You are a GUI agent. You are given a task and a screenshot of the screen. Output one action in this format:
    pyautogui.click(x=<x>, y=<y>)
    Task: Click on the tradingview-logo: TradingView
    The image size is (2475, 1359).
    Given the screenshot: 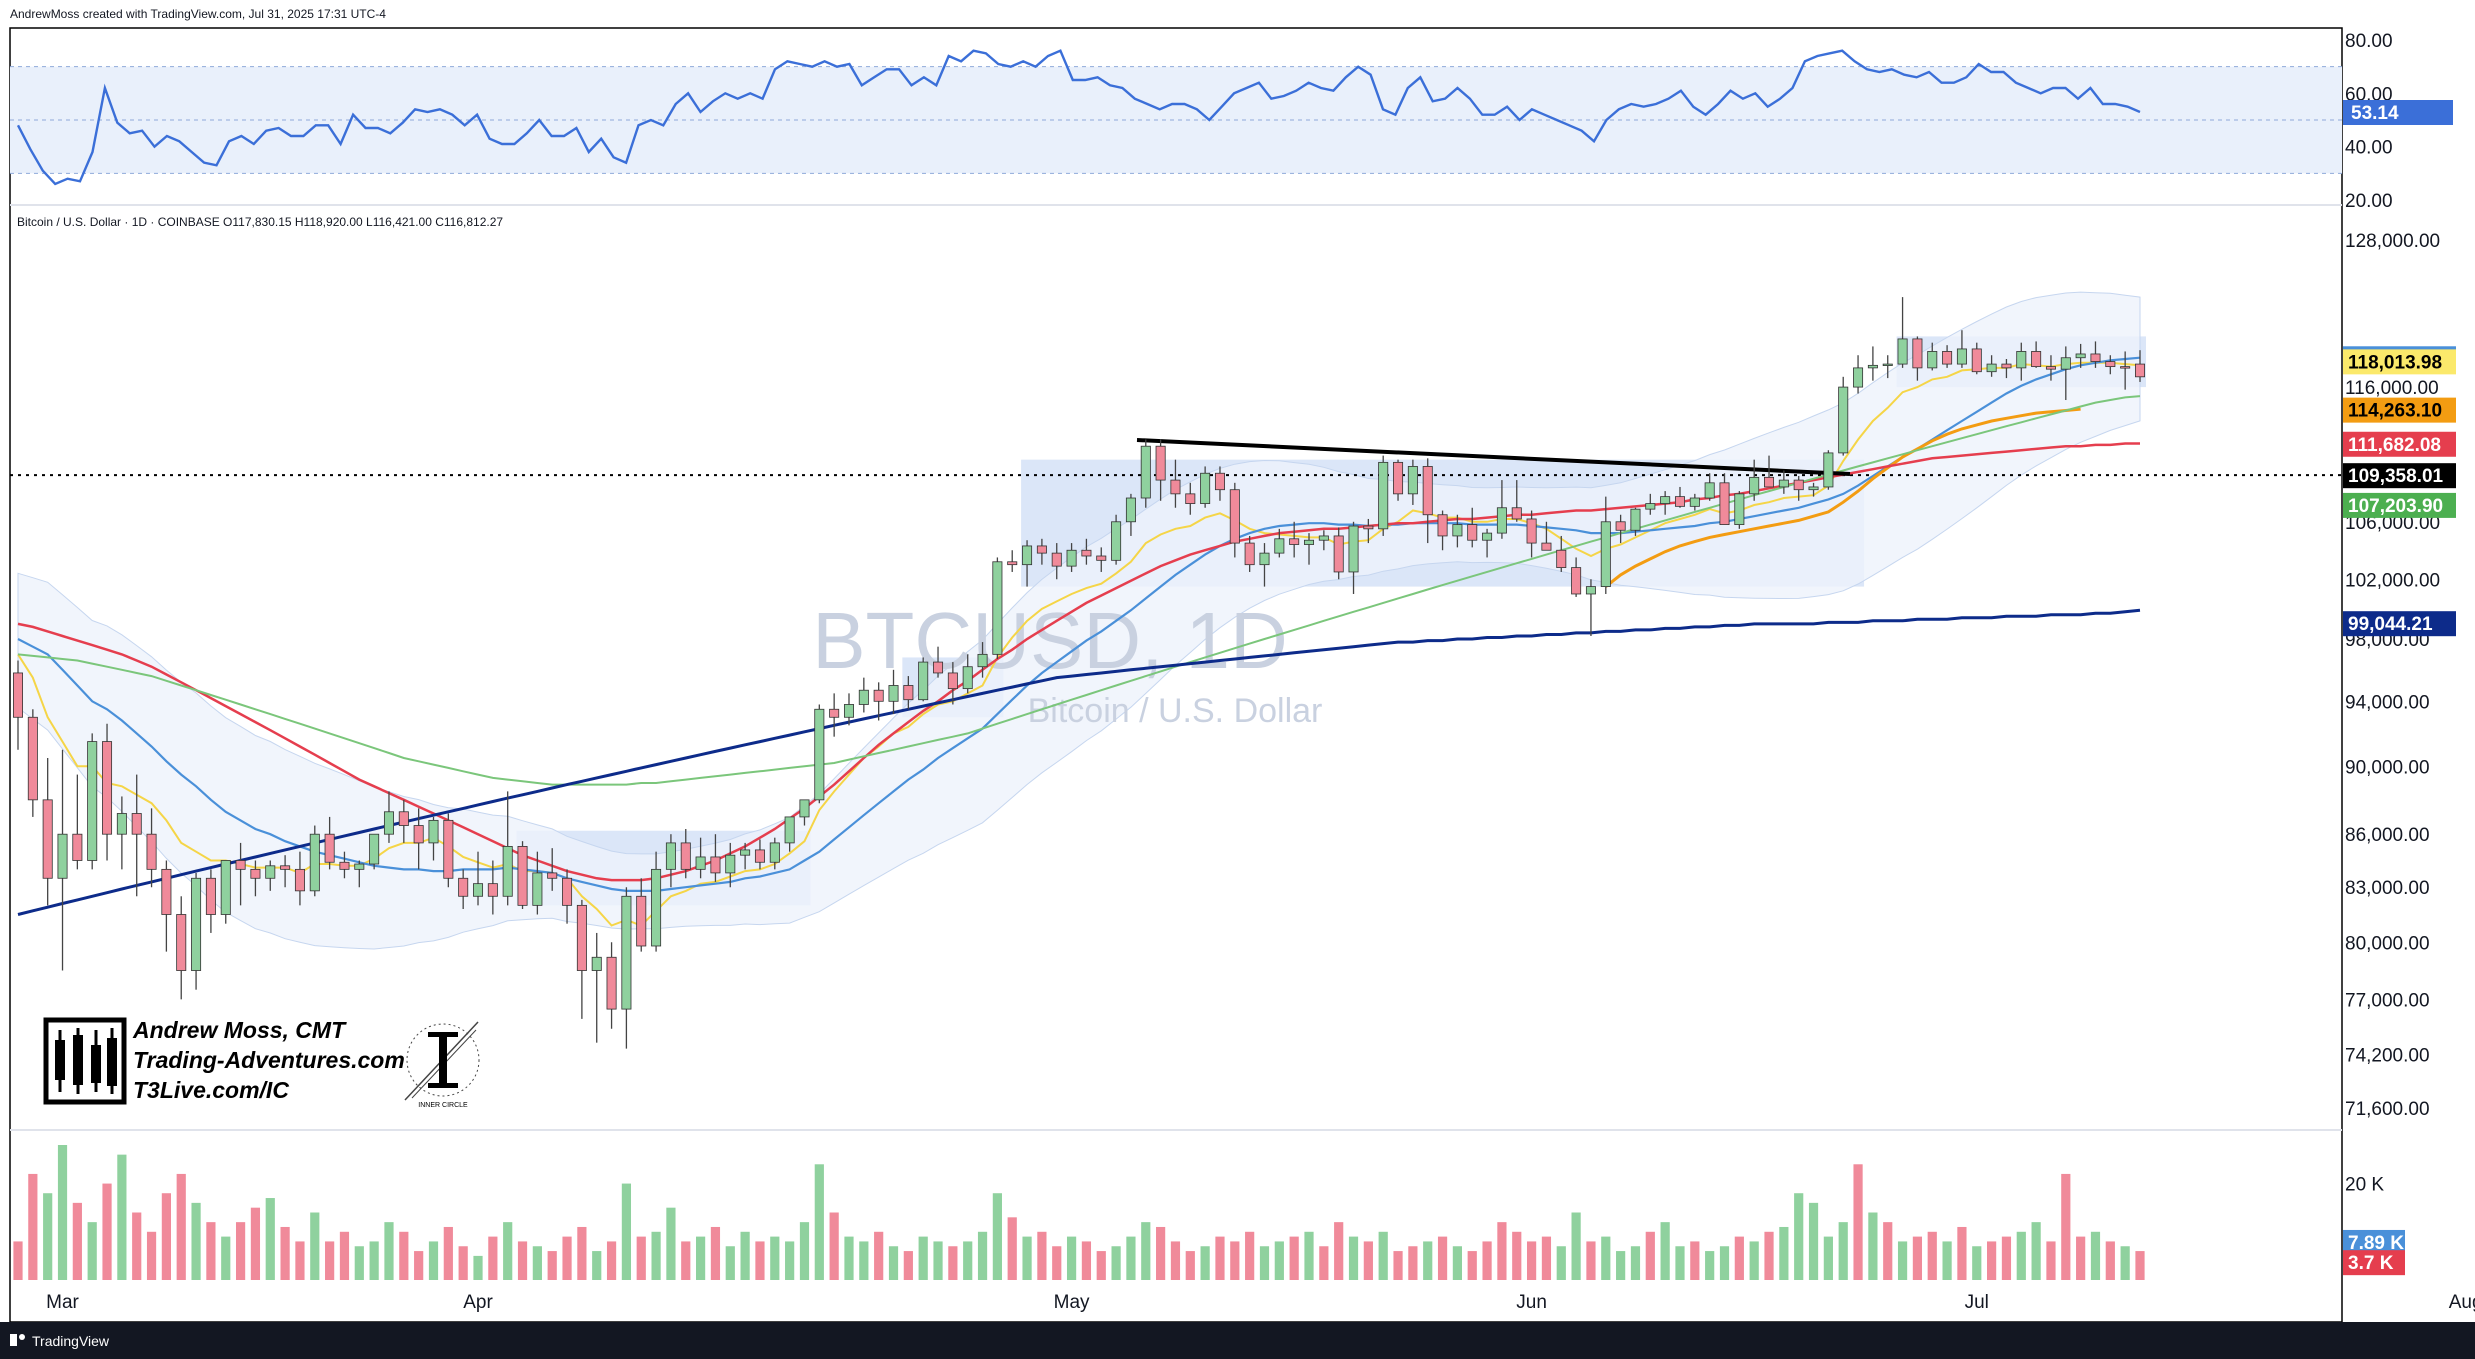 What is the action you would take?
    pyautogui.click(x=60, y=1341)
    